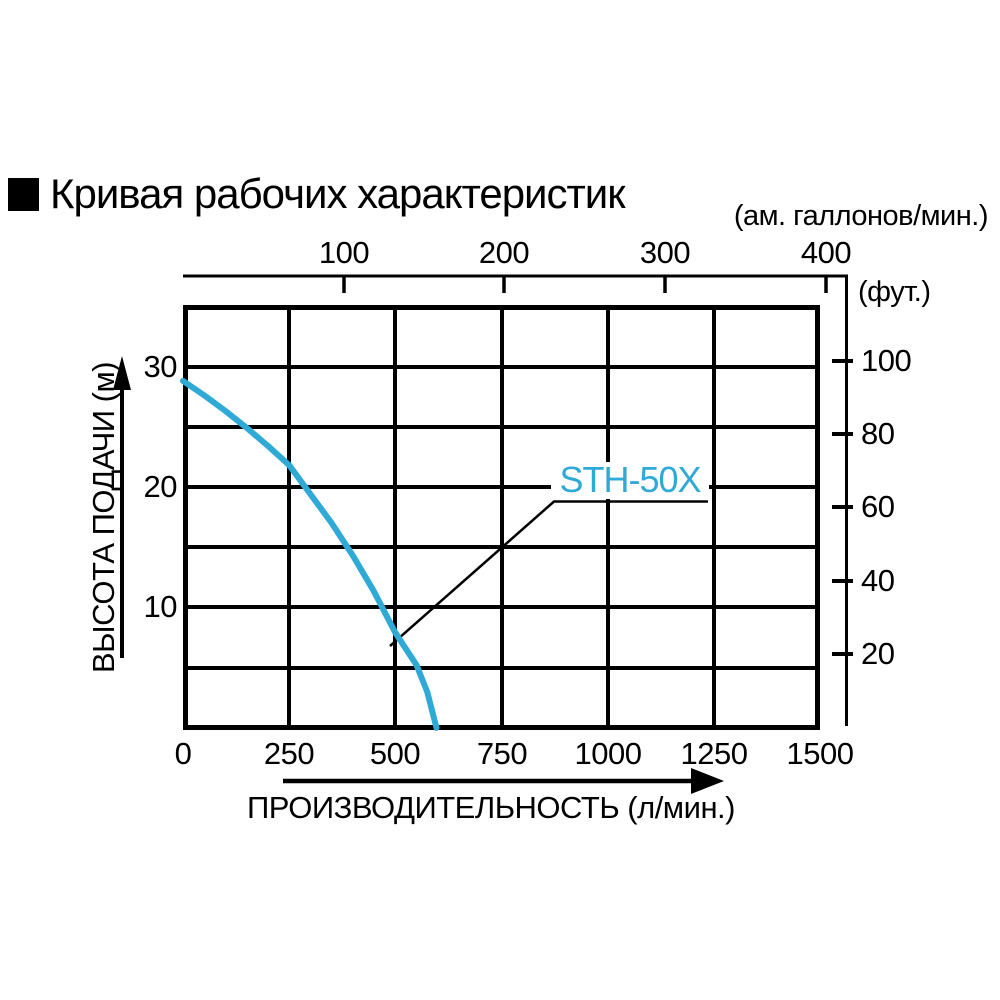 This screenshot has width=1000, height=1000. What do you see at coordinates (548, 573) in the screenshot?
I see `callout-line` at bounding box center [548, 573].